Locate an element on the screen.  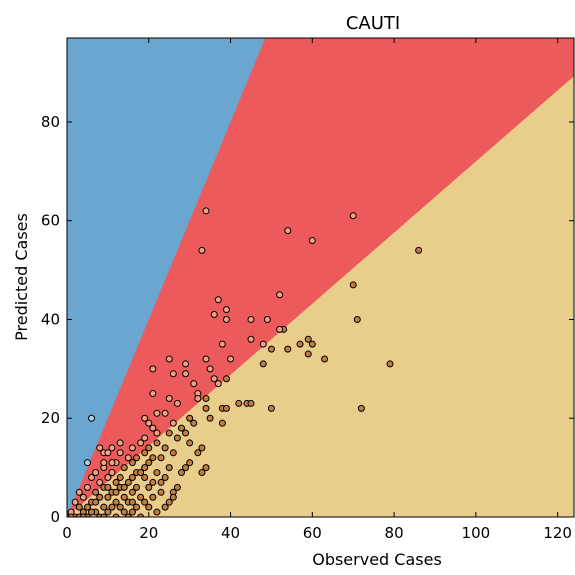
x-tick-label: 80 is located at coordinates (394, 533).